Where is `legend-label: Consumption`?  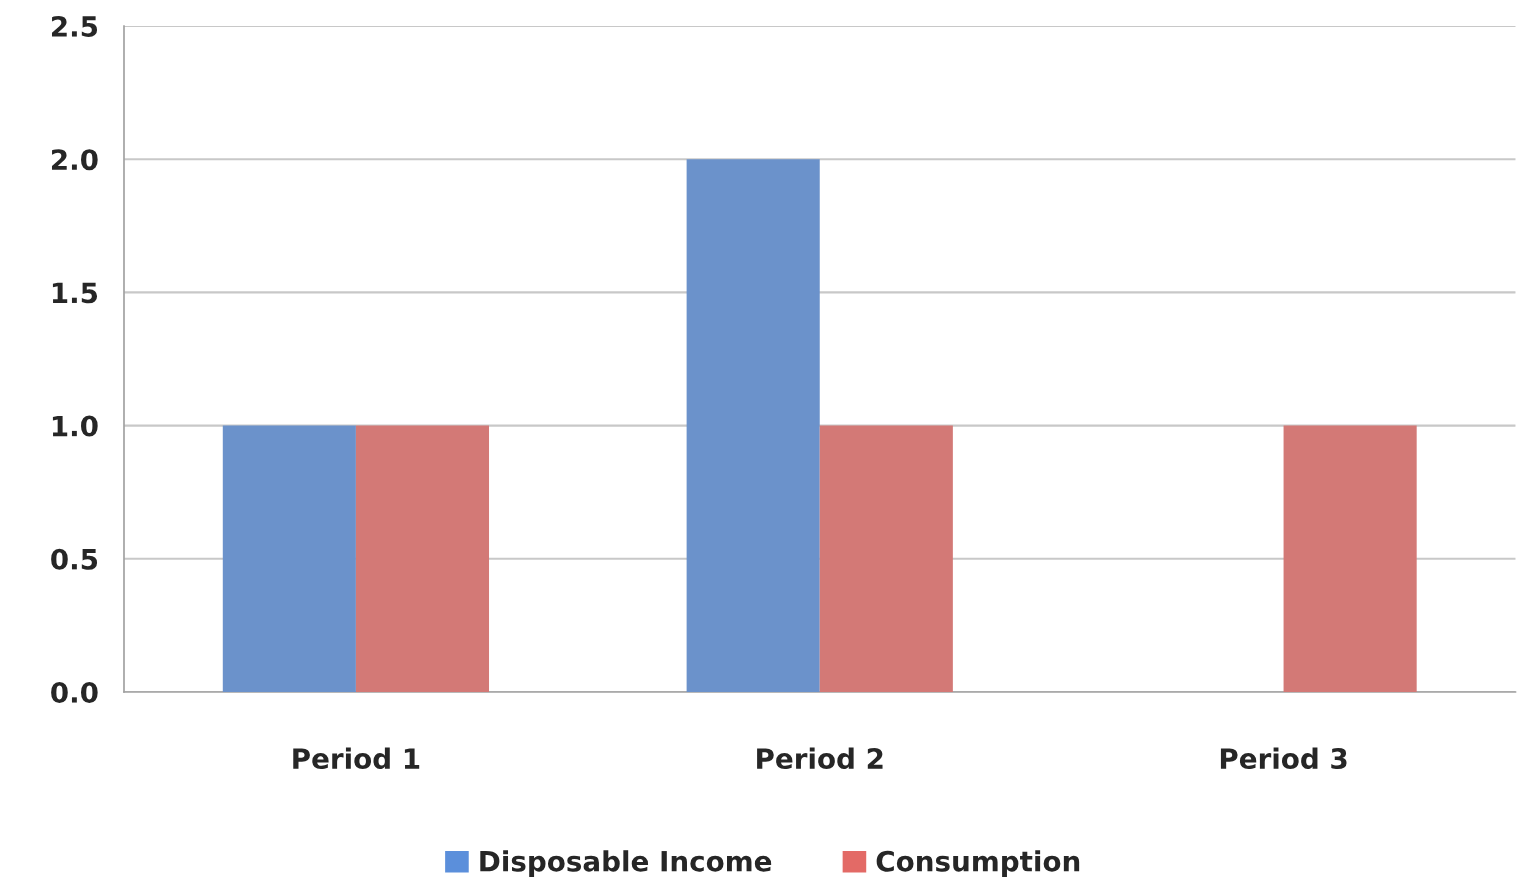 legend-label: Consumption is located at coordinates (978, 864).